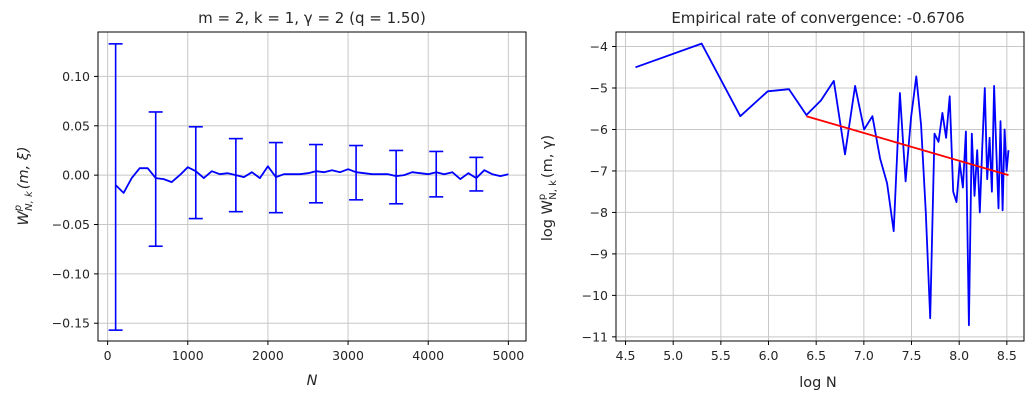  I want to click on right-y-tick-label: −9, so click(599, 253).